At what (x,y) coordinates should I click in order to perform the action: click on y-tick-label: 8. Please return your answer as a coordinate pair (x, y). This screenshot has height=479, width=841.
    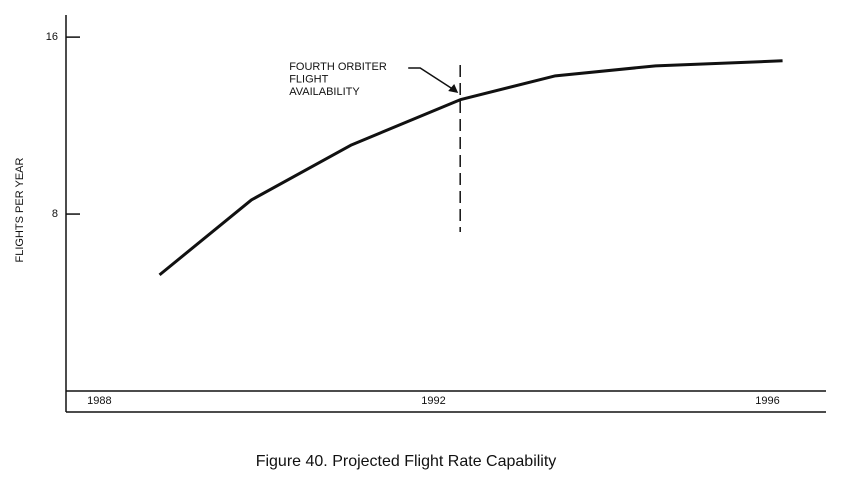
    Looking at the image, I should click on (55, 214).